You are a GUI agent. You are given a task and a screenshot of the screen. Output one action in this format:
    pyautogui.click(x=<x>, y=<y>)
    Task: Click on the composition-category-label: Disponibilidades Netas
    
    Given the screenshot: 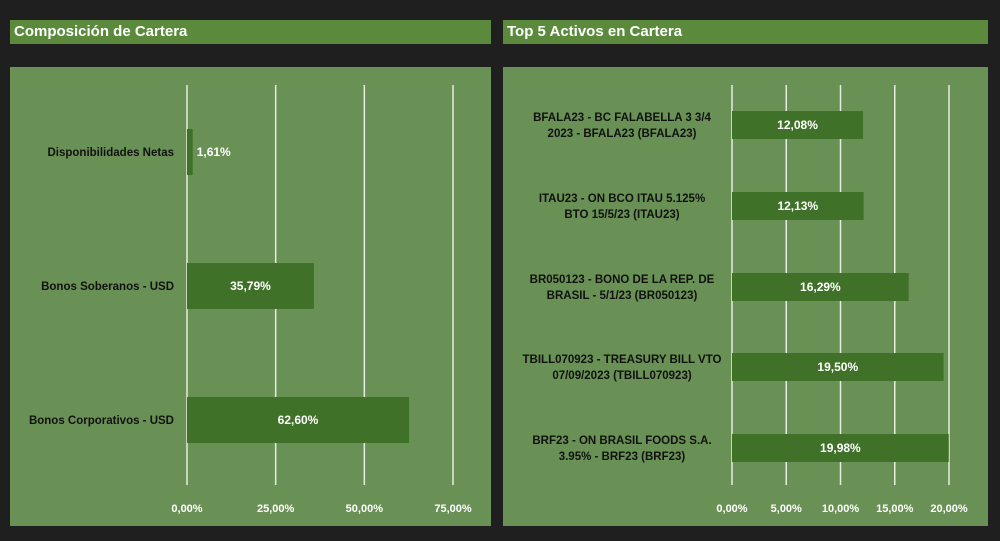 What is the action you would take?
    pyautogui.click(x=110, y=153)
    